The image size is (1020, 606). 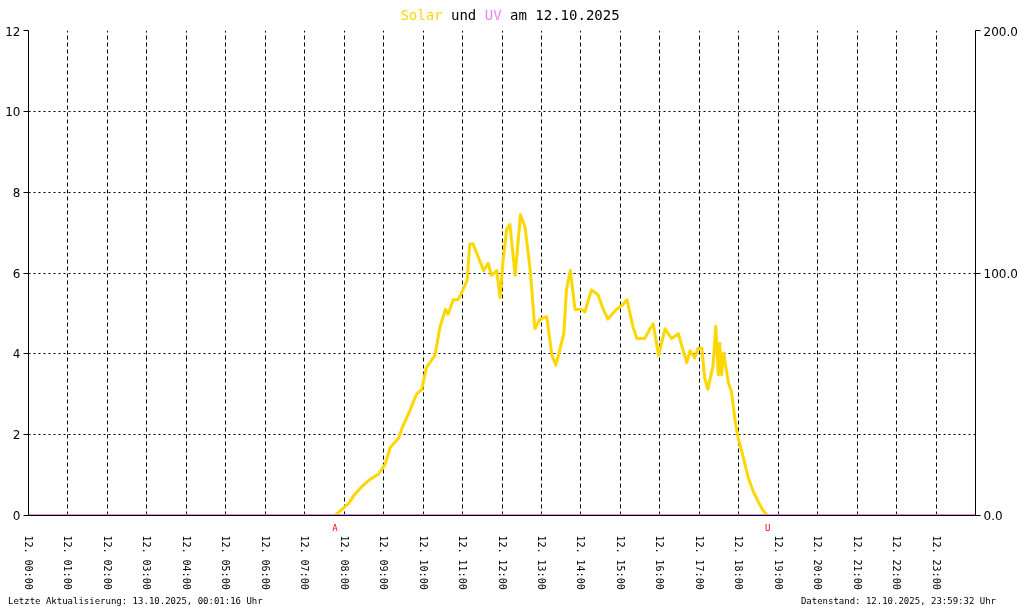 I want to click on x-tick-label: 12. 01:00, so click(x=68, y=562).